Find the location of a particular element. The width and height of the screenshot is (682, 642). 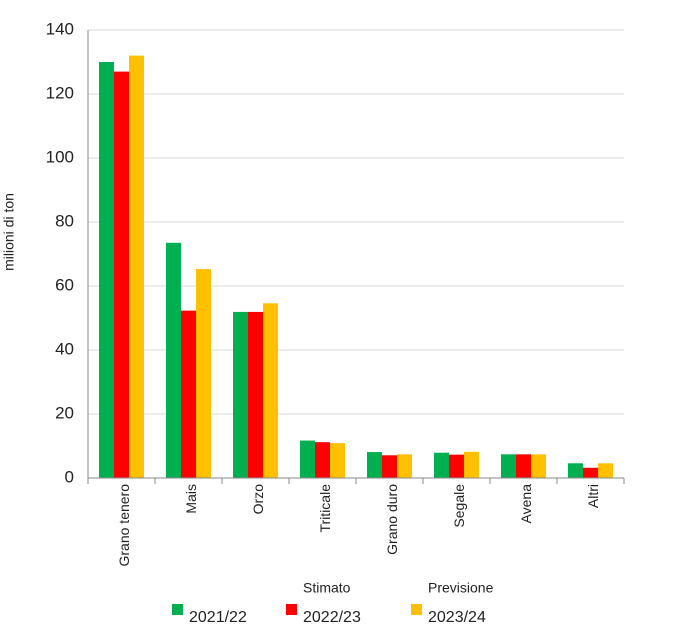

x-tick-label: Segale is located at coordinates (459, 506).